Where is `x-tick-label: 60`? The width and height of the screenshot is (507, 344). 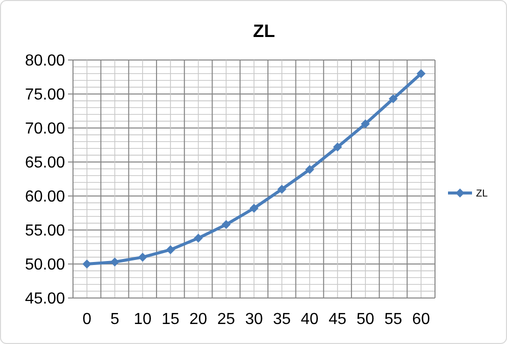
x-tick-label: 60 is located at coordinates (421, 319).